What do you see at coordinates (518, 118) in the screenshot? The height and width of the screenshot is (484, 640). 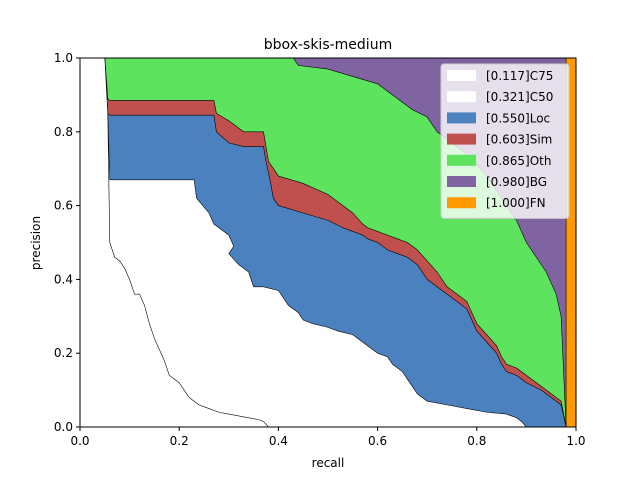 I see `legend-label: [0.550]Loc` at bounding box center [518, 118].